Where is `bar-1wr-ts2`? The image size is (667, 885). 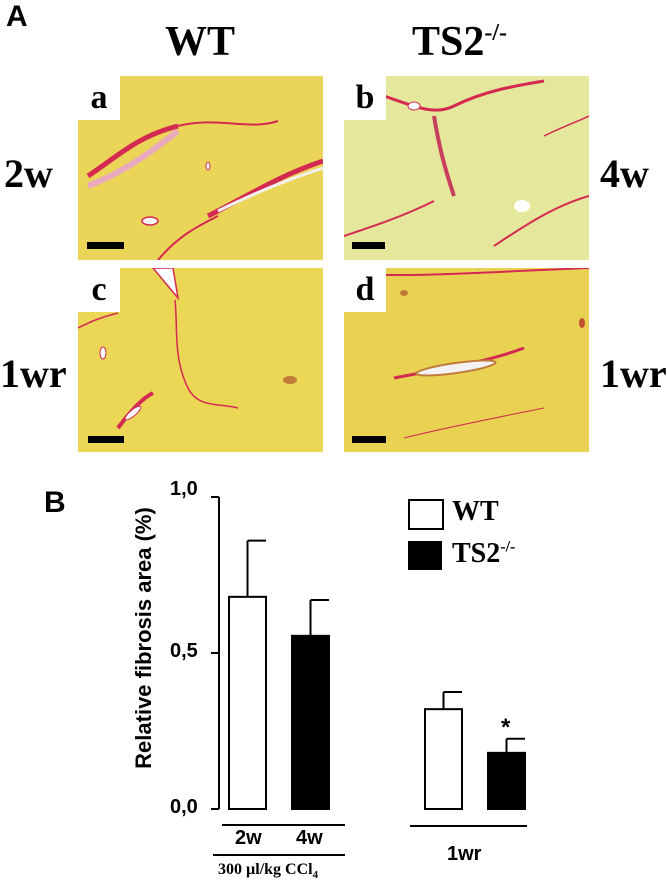 bar-1wr-ts2 is located at coordinates (506, 780).